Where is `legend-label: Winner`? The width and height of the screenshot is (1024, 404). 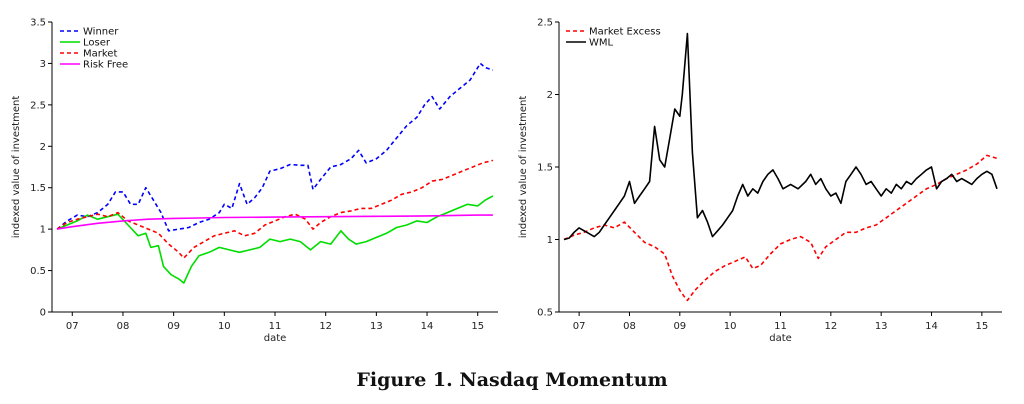
legend-label: Winner is located at coordinates (101, 32).